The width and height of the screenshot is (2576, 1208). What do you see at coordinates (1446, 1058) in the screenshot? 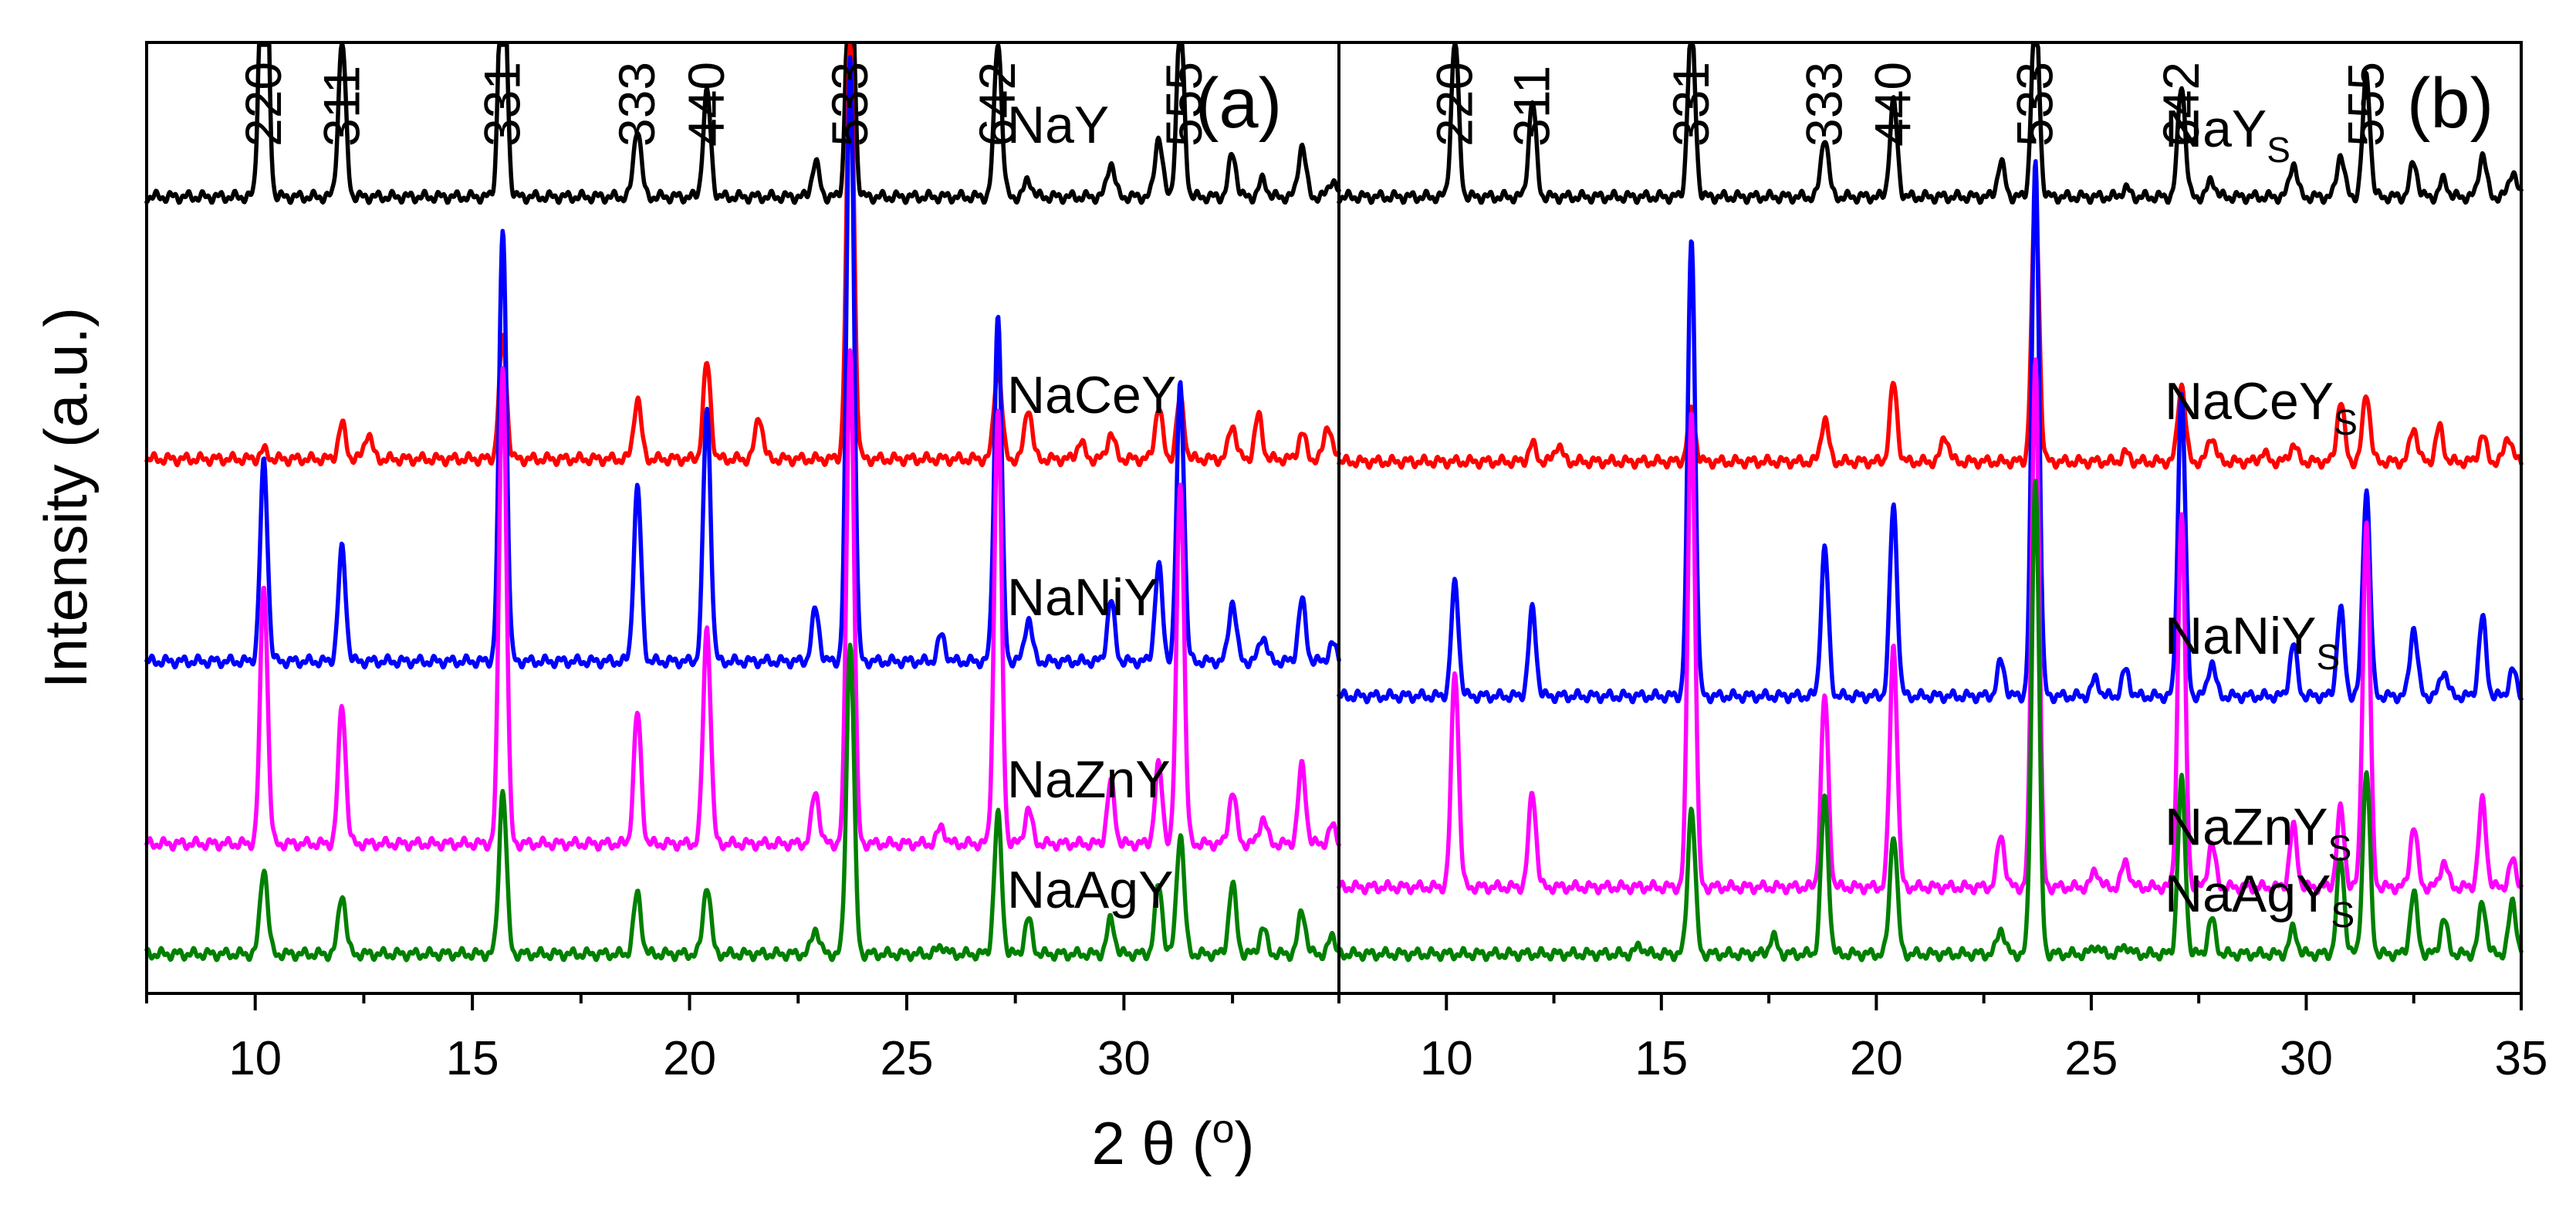
I see `x-tick-label-b-10: 10` at bounding box center [1446, 1058].